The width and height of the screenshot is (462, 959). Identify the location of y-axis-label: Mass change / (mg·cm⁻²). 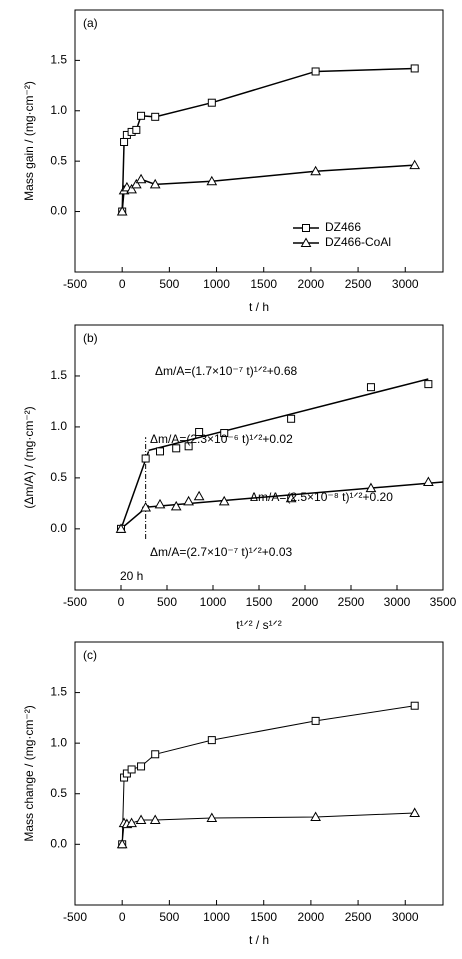
(29, 773).